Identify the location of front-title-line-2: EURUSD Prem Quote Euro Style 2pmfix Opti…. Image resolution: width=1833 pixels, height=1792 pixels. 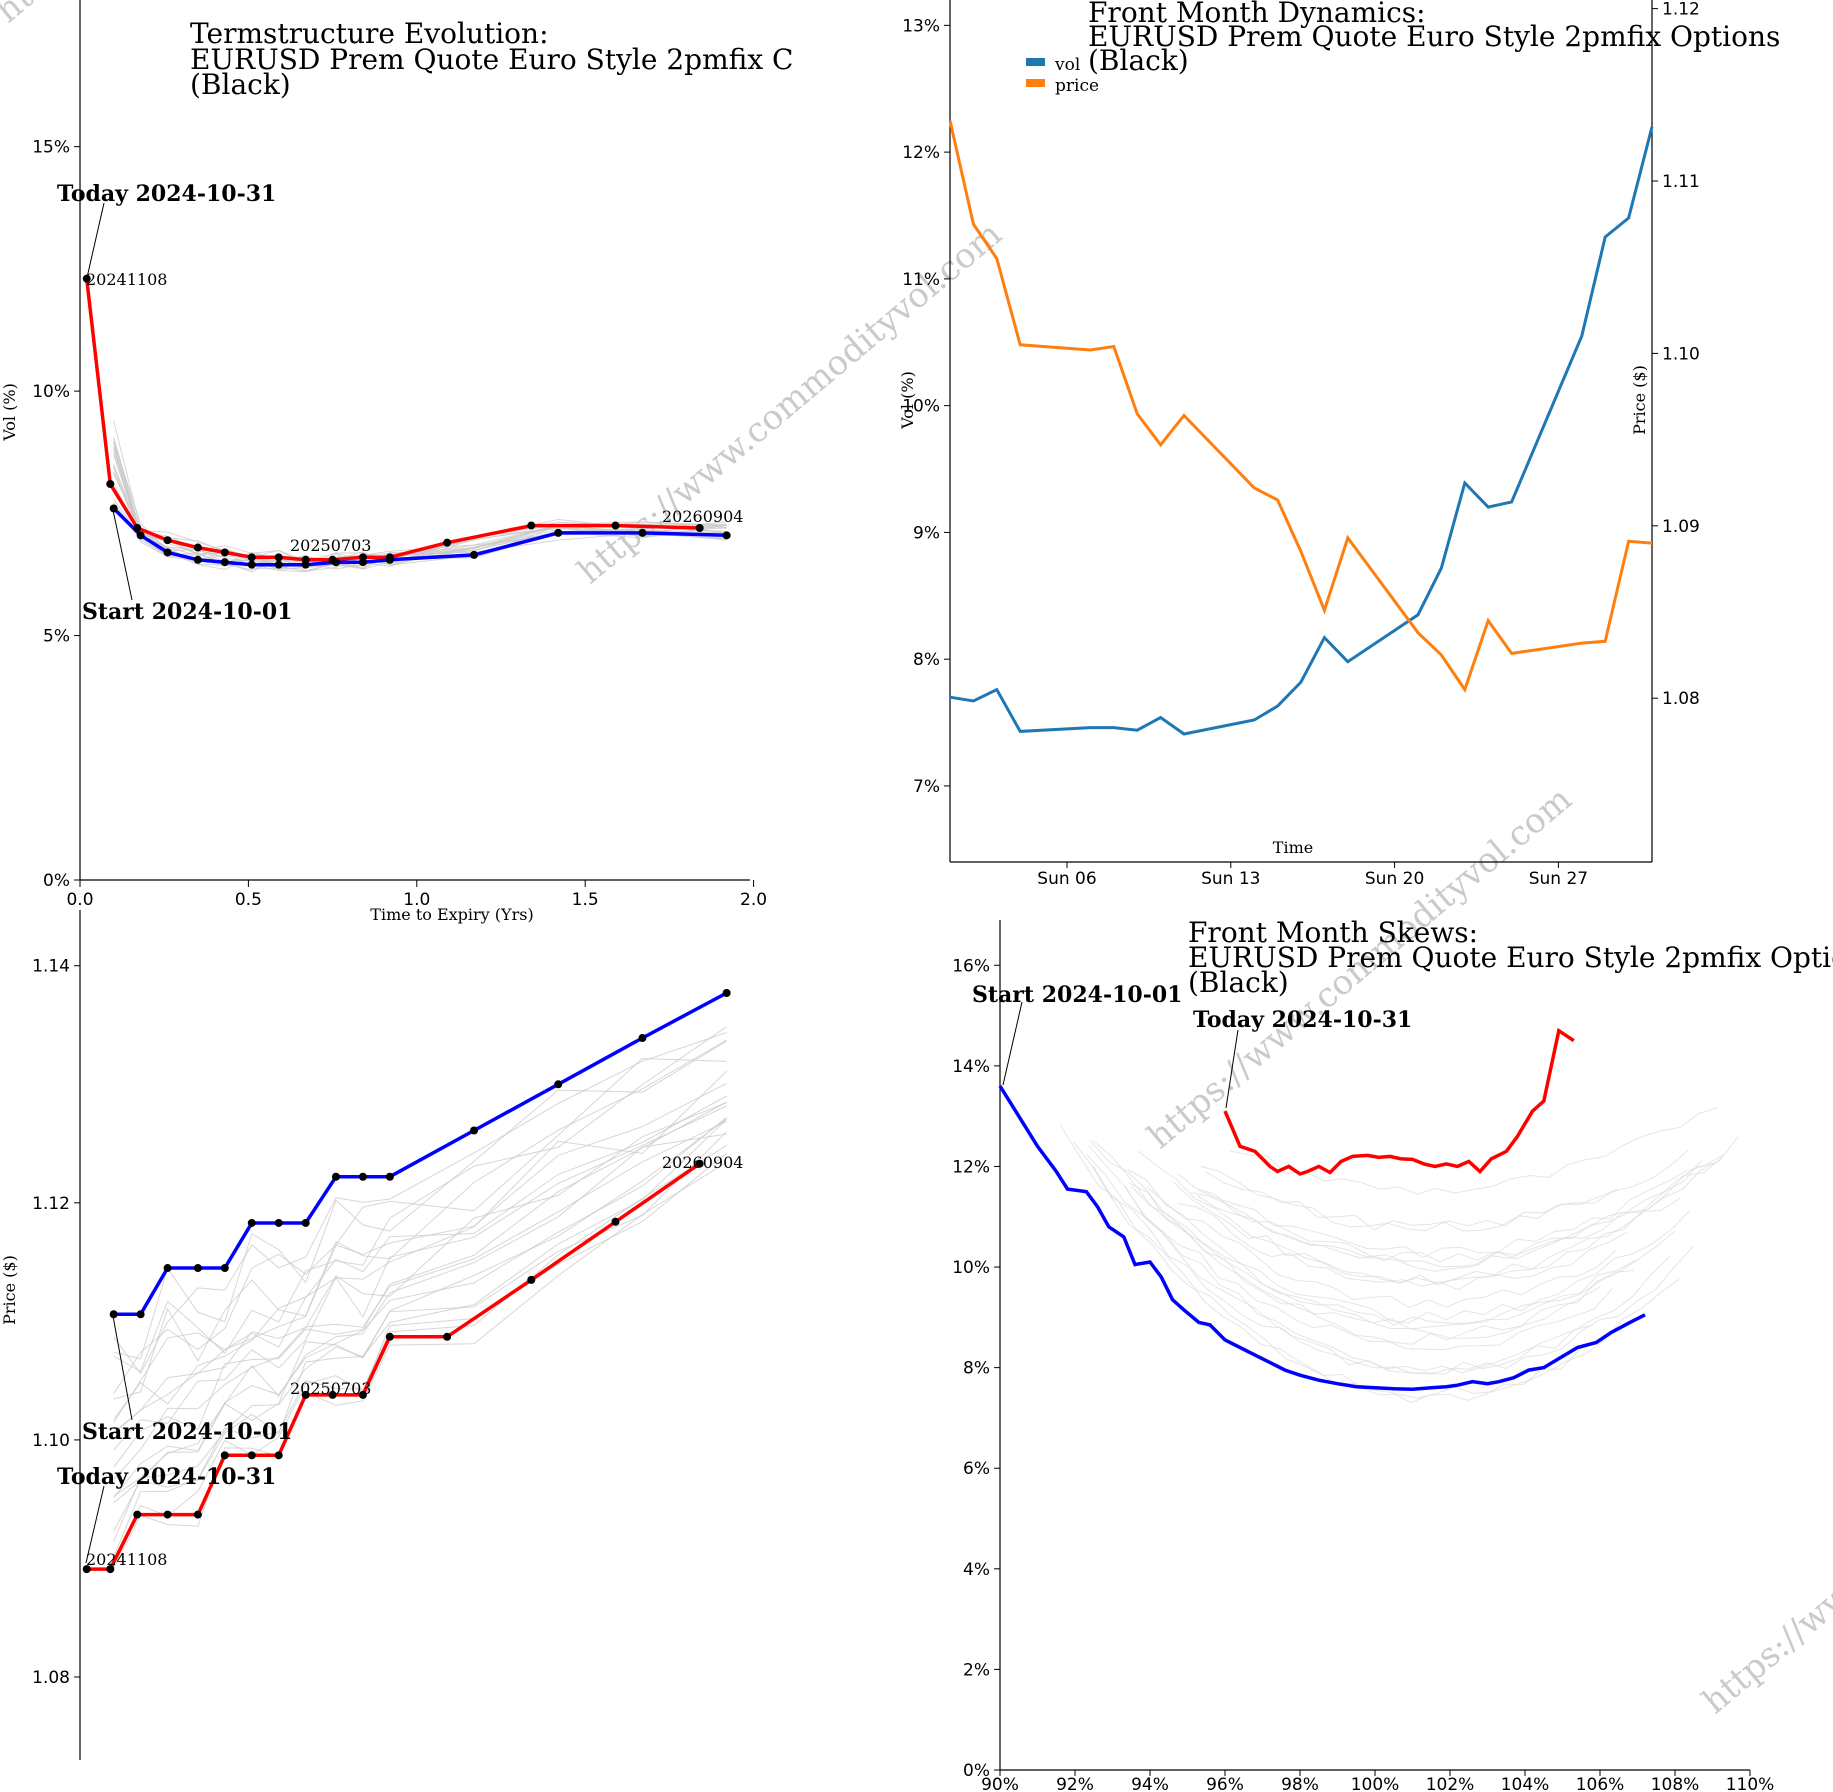
(1434, 36).